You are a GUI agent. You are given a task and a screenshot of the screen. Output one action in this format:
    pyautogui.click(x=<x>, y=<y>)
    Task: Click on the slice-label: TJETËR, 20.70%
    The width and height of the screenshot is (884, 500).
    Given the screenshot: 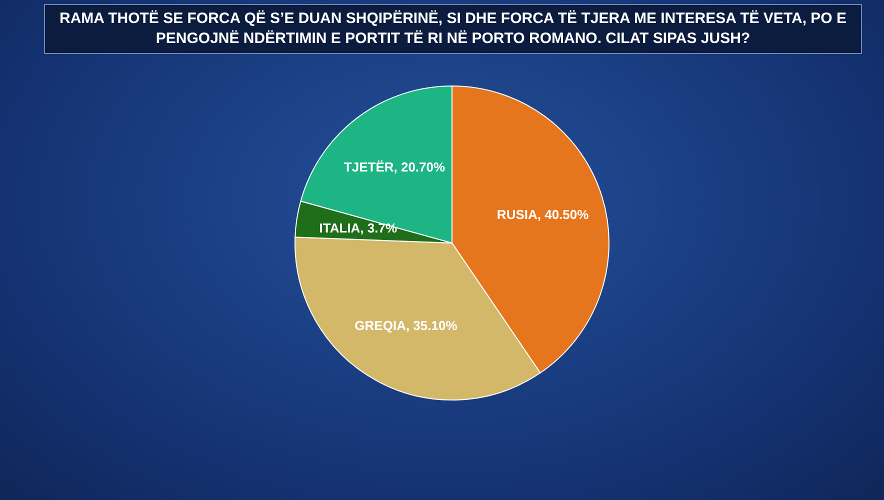 What is the action you would take?
    pyautogui.click(x=395, y=166)
    